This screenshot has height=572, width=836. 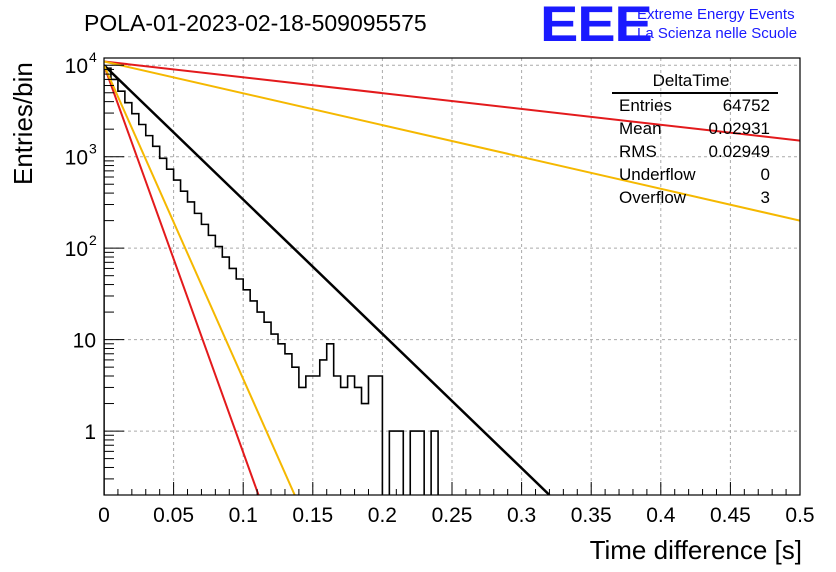 What do you see at coordinates (90, 432) in the screenshot?
I see `y-tick-label: 1` at bounding box center [90, 432].